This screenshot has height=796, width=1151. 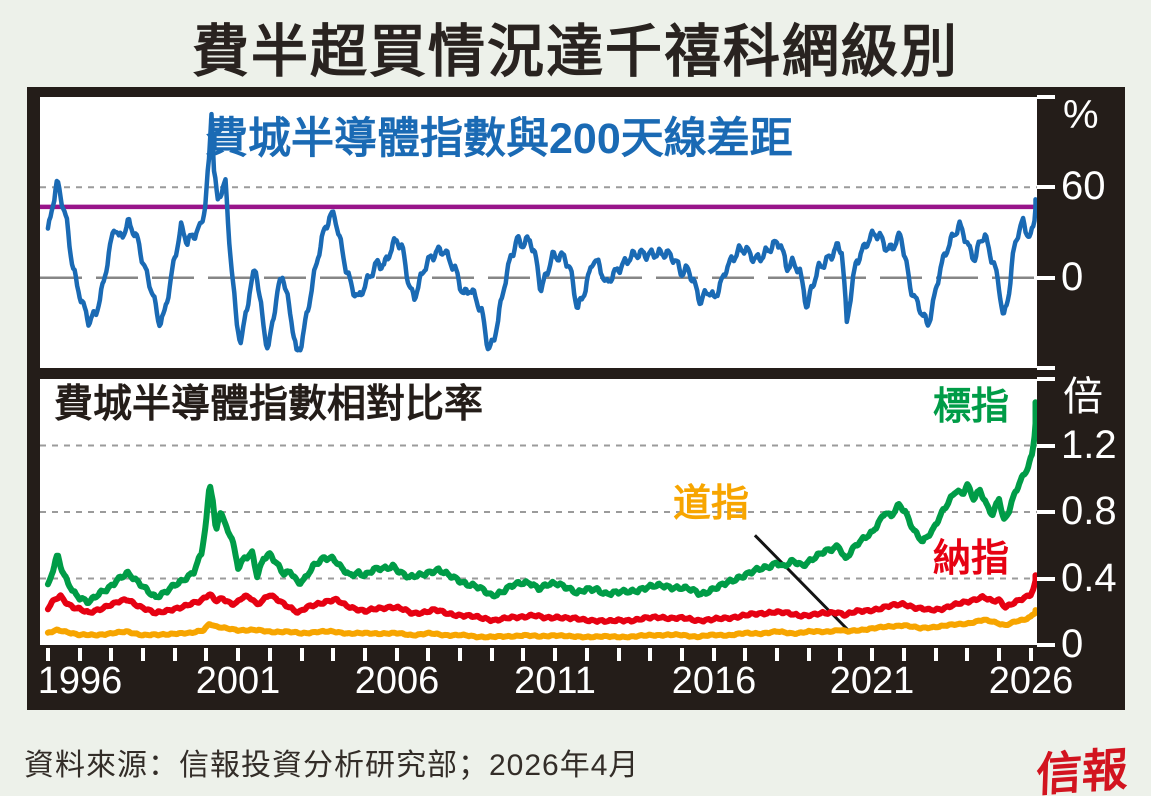 I want to click on y-axis-label: 60, so click(x=1083, y=186).